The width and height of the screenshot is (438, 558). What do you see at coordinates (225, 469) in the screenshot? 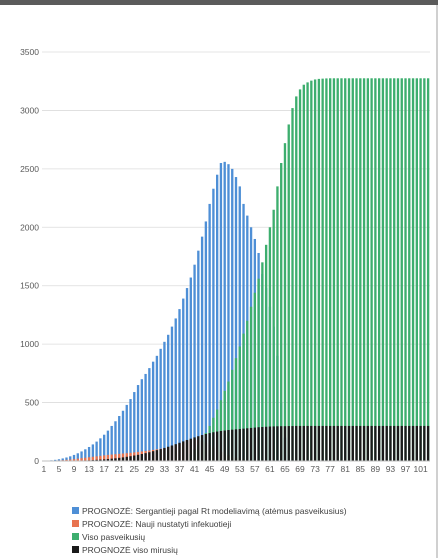
I see `x-tick-label: 49` at bounding box center [225, 469].